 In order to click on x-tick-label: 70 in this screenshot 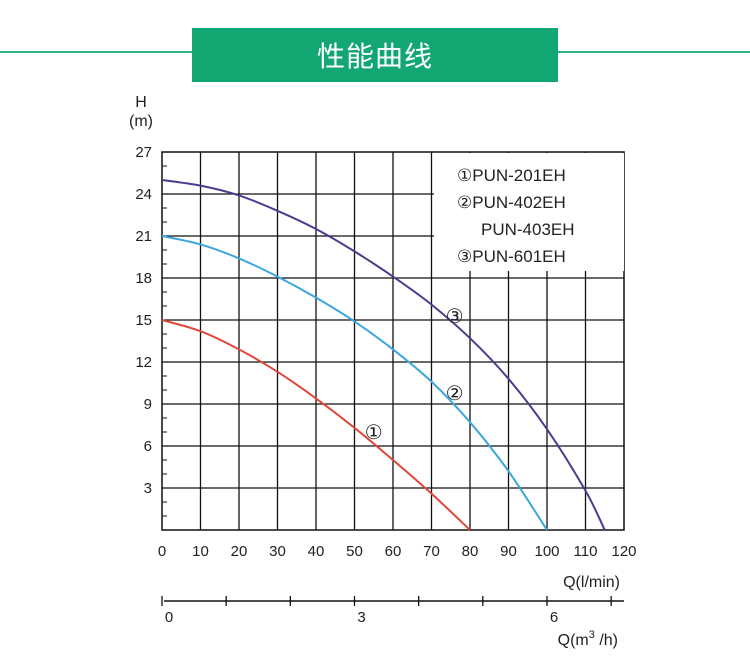, I will do `click(431, 551)`.